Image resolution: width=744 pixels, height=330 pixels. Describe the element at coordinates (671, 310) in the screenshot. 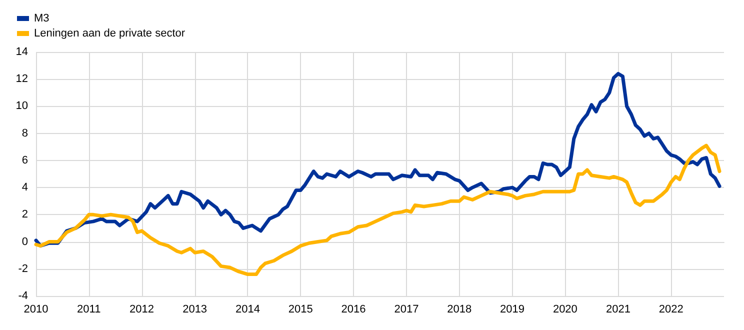

I see `x-tick-label: 2022` at that location.